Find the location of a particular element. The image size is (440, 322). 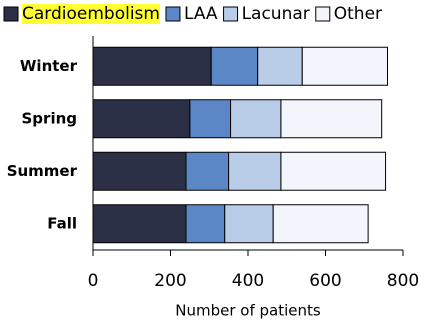

legend-item: LAA is located at coordinates (191, 14).